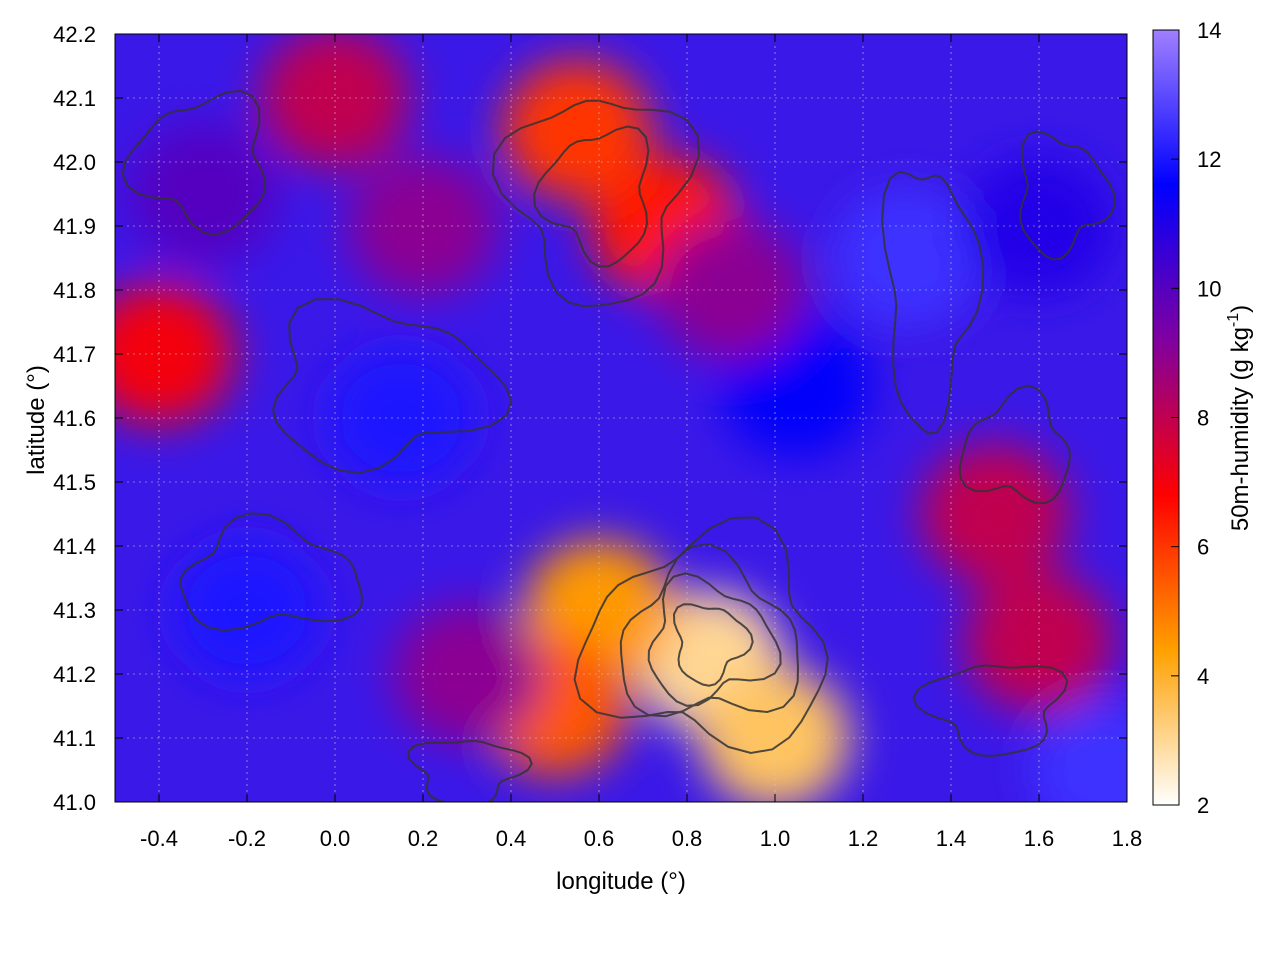 Image resolution: width=1280 pixels, height=960 pixels. Describe the element at coordinates (74, 162) in the screenshot. I see `y-tick-label: 42.0` at that location.